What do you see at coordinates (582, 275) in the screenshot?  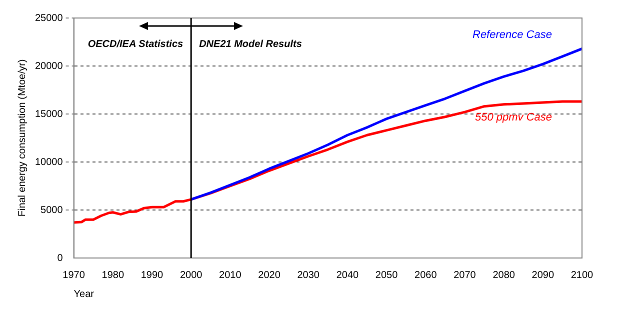 I see `x-tick-label: 2100` at bounding box center [582, 275].